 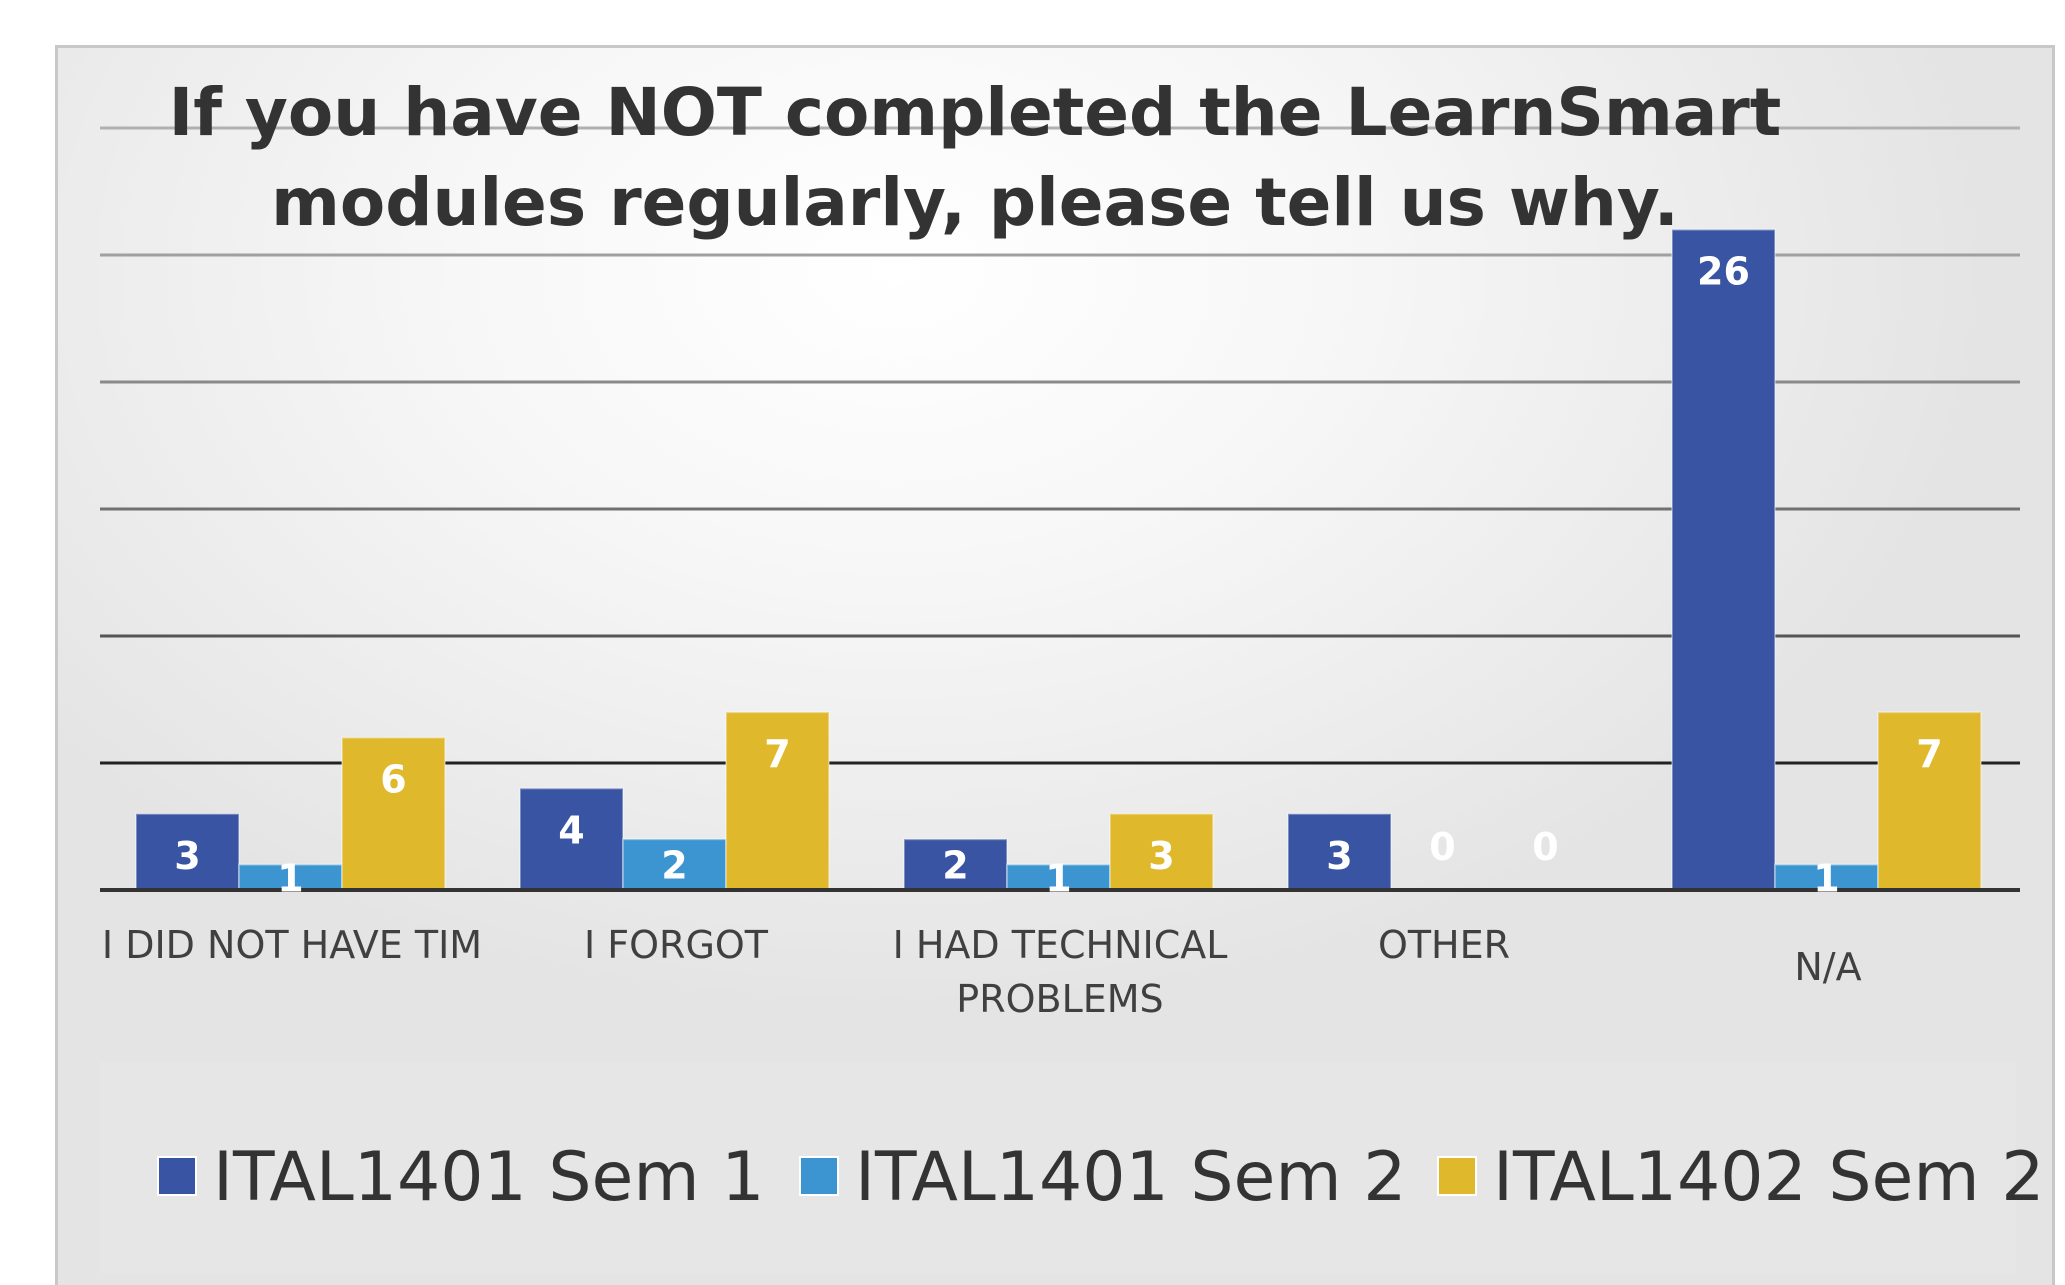 What do you see at coordinates (1060, 945) in the screenshot?
I see `category-label: I HAD TECHNICAL` at bounding box center [1060, 945].